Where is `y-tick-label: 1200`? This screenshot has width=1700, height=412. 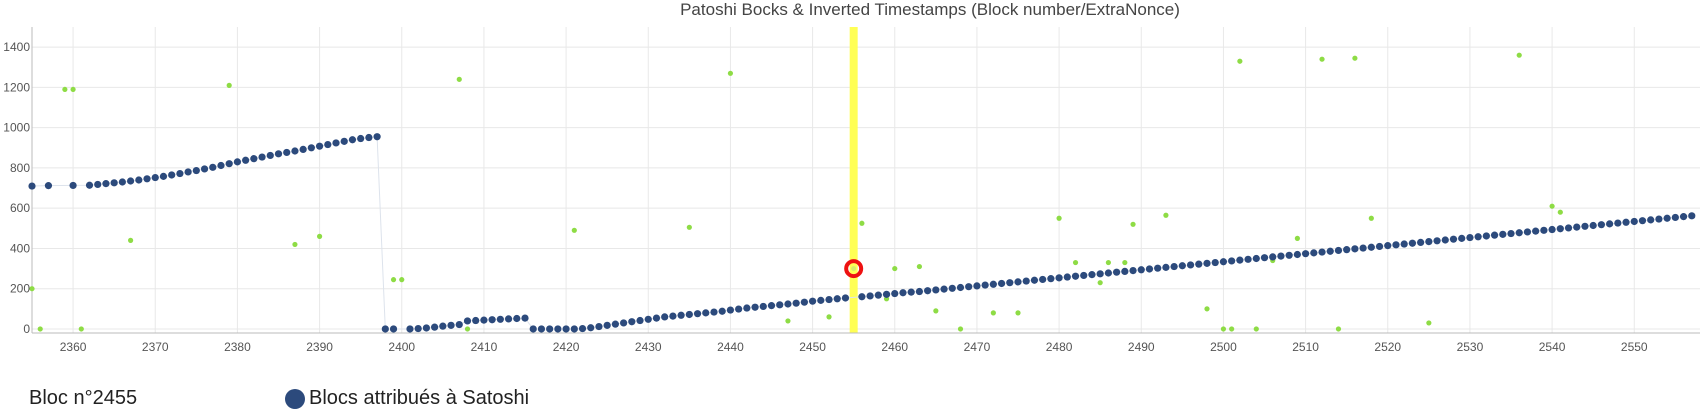
y-tick-label: 1200 is located at coordinates (16, 87).